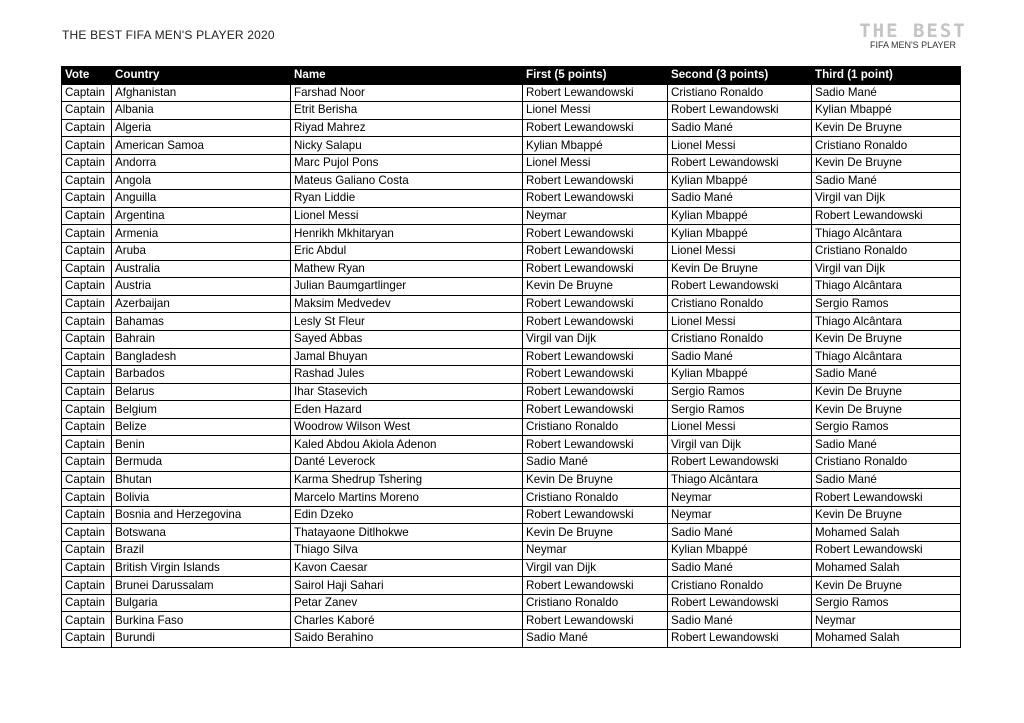 The width and height of the screenshot is (1024, 723). I want to click on cell-third: Neymar, so click(886, 620).